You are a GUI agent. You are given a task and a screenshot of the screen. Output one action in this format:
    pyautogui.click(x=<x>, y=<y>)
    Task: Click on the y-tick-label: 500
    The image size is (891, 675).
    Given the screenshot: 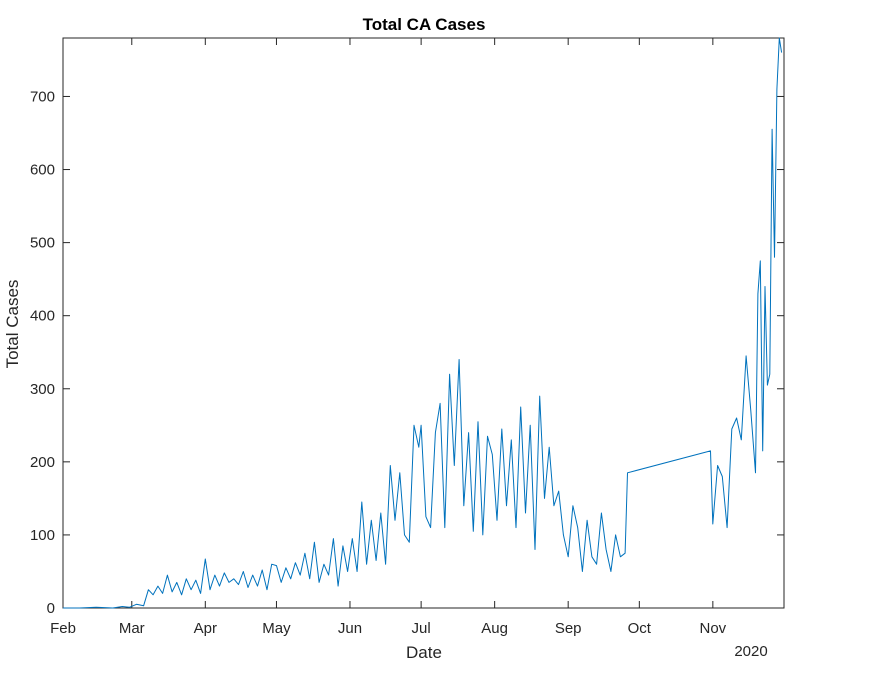 What is the action you would take?
    pyautogui.click(x=42, y=243)
    